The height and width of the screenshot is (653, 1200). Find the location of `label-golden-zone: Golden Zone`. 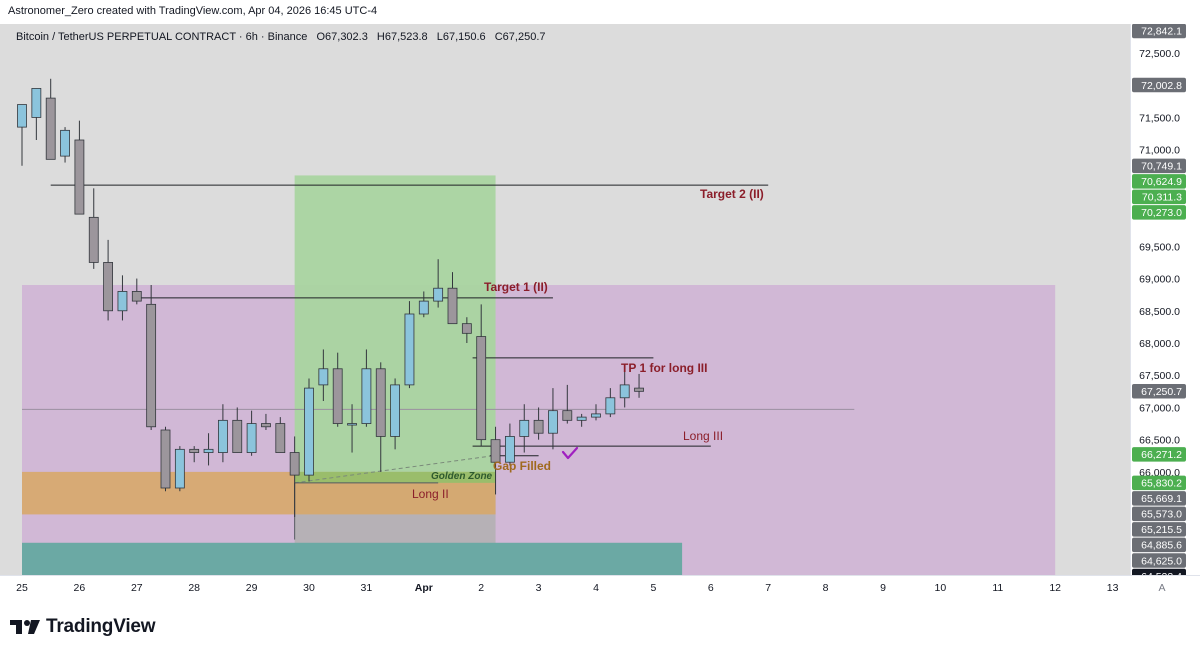

label-golden-zone: Golden Zone is located at coordinates (462, 476).